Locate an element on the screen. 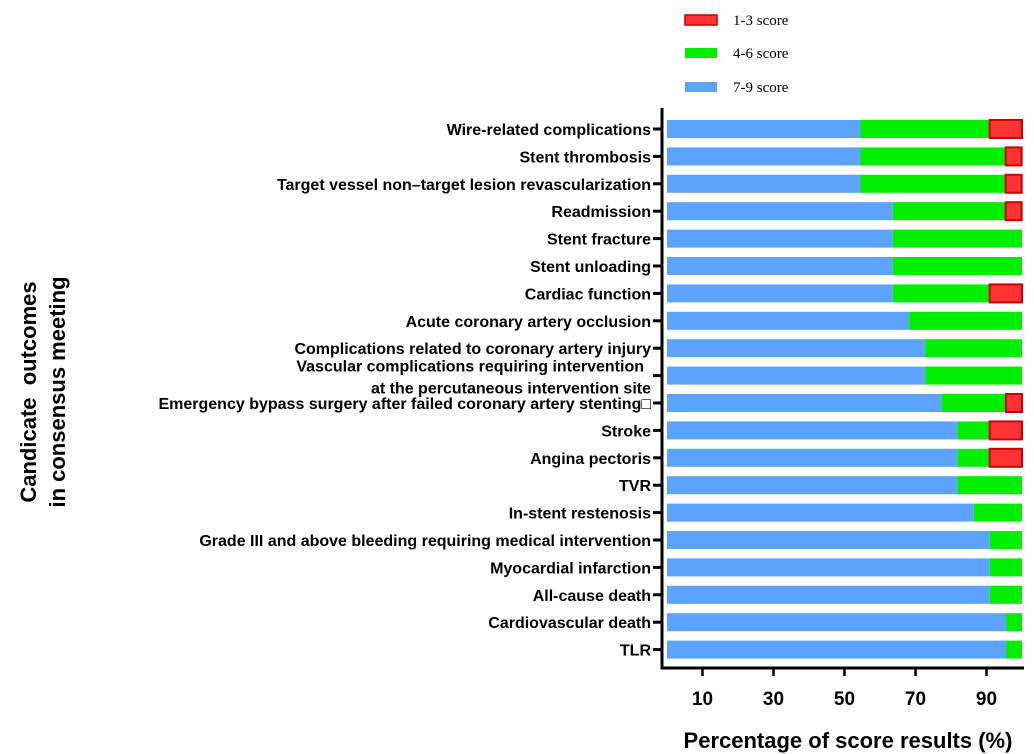  bar-angina-pectoris-mid is located at coordinates (973, 457).